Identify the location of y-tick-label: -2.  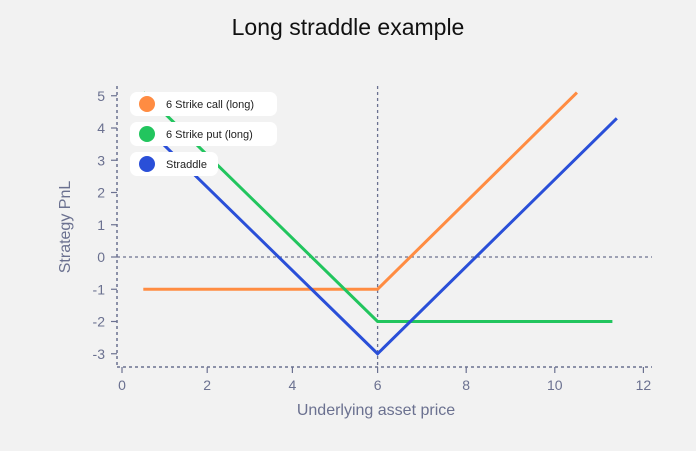
(99, 322).